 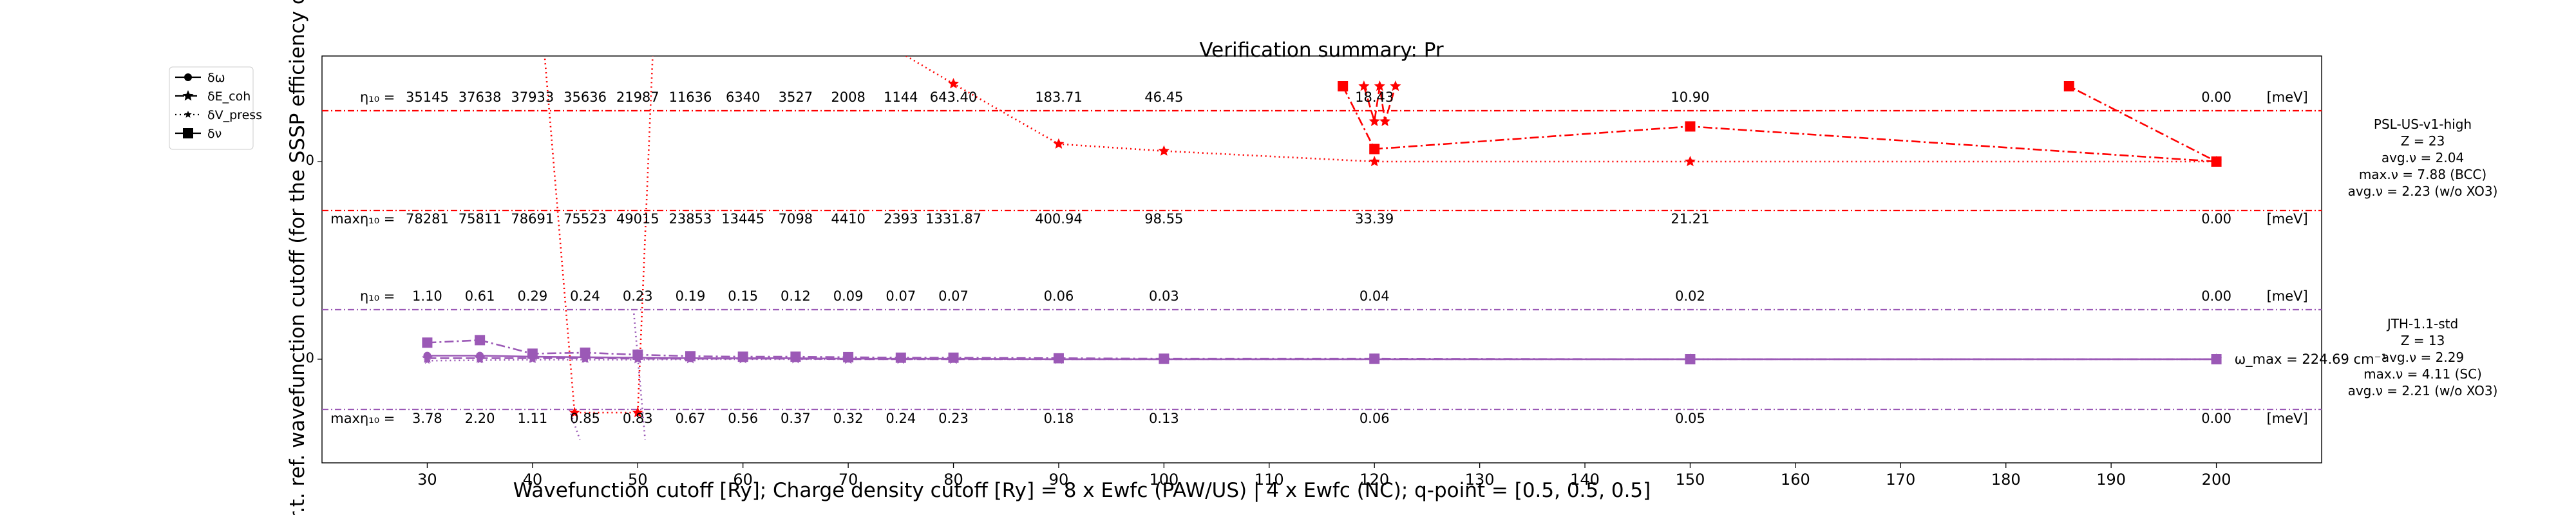 I want to click on jth-1-1-std-eta-50: 0.23, so click(x=638, y=296).